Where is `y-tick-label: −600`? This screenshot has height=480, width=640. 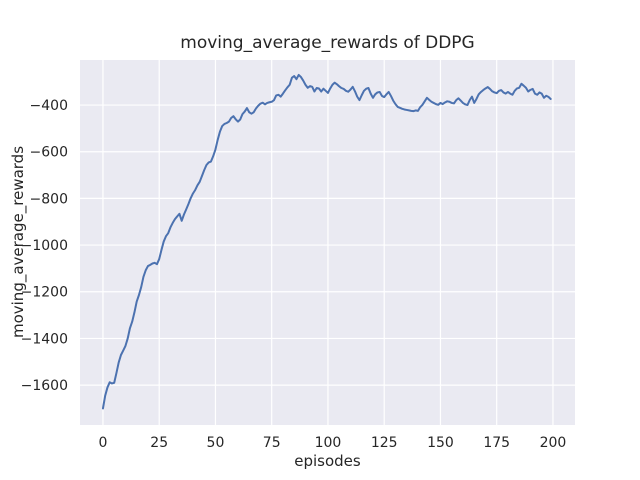
y-tick-label: −600 is located at coordinates (49, 153).